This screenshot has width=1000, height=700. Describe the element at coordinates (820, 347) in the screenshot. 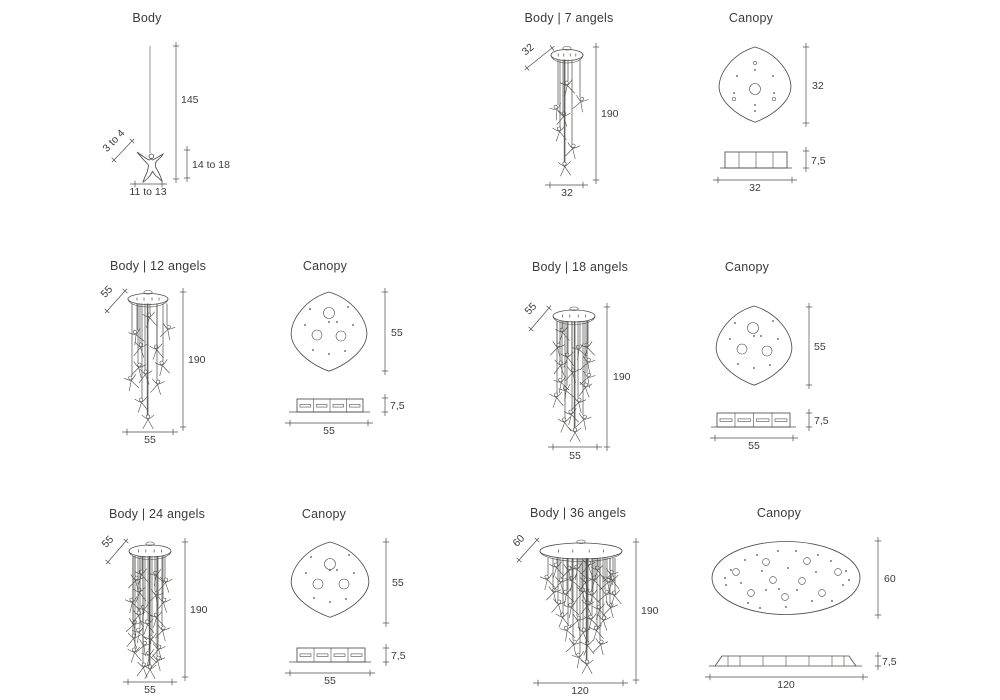

I see `dim-label-plan_height: 55` at that location.